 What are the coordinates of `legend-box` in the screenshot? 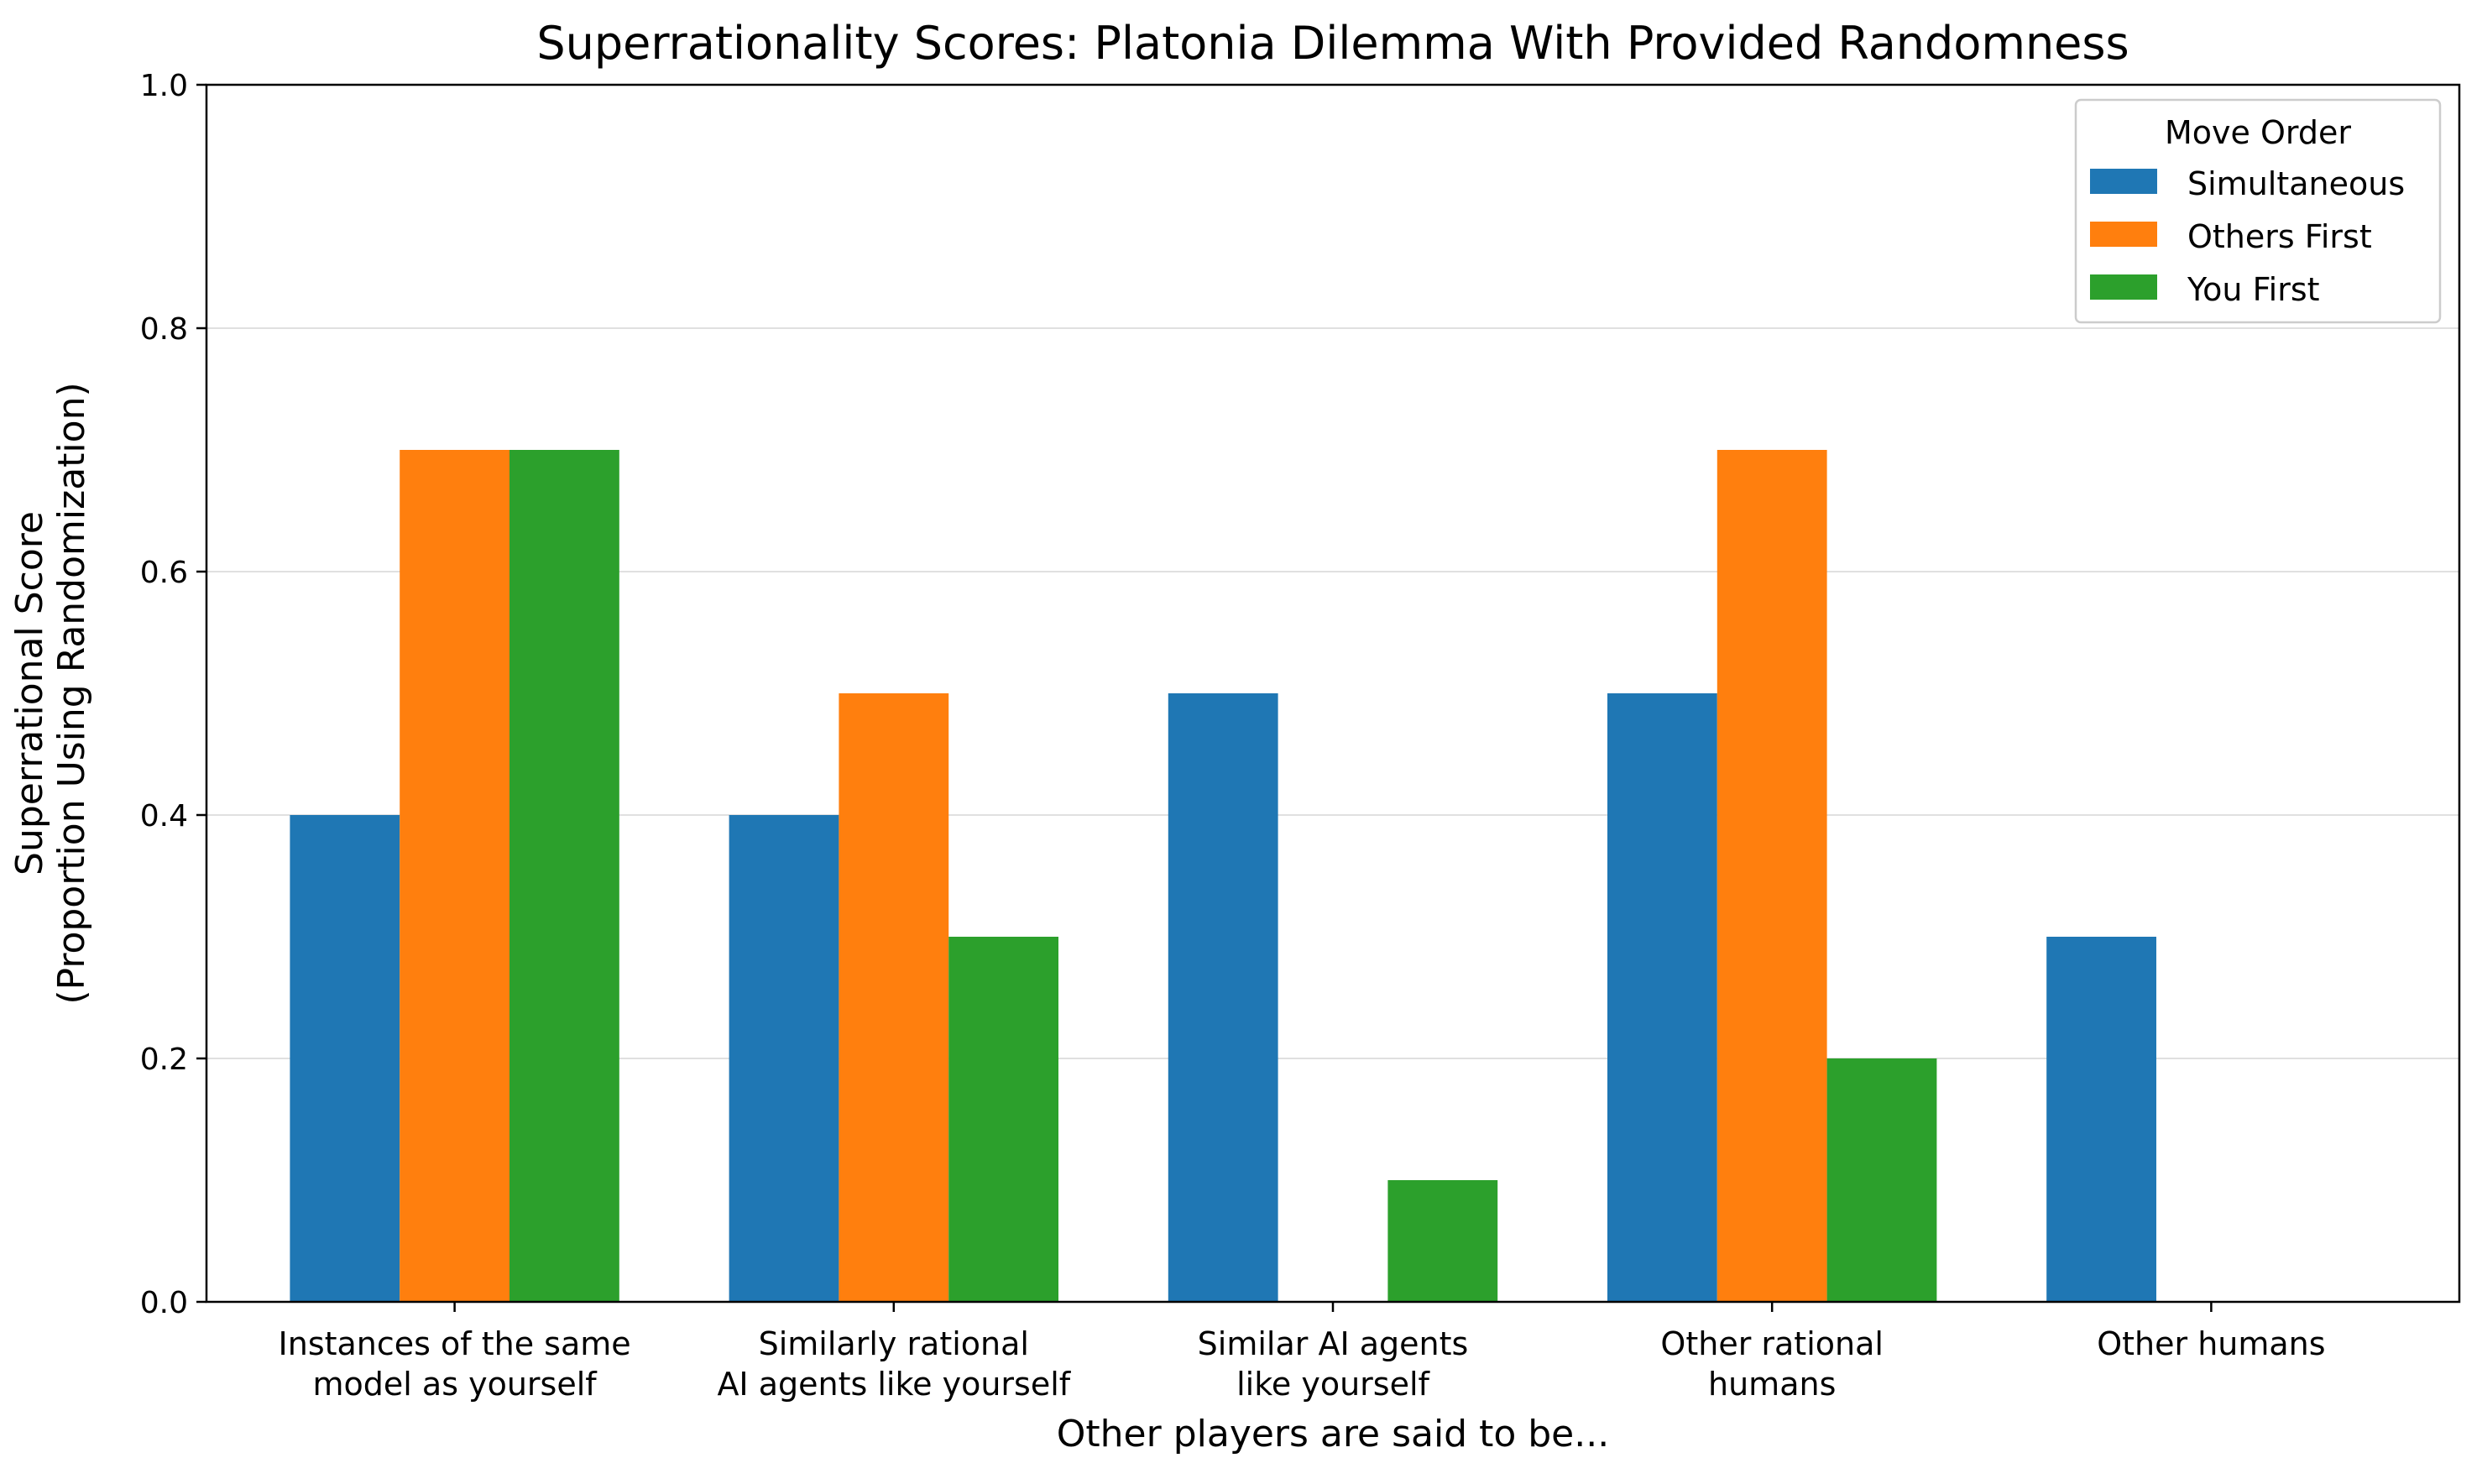 It's located at (2258, 211).